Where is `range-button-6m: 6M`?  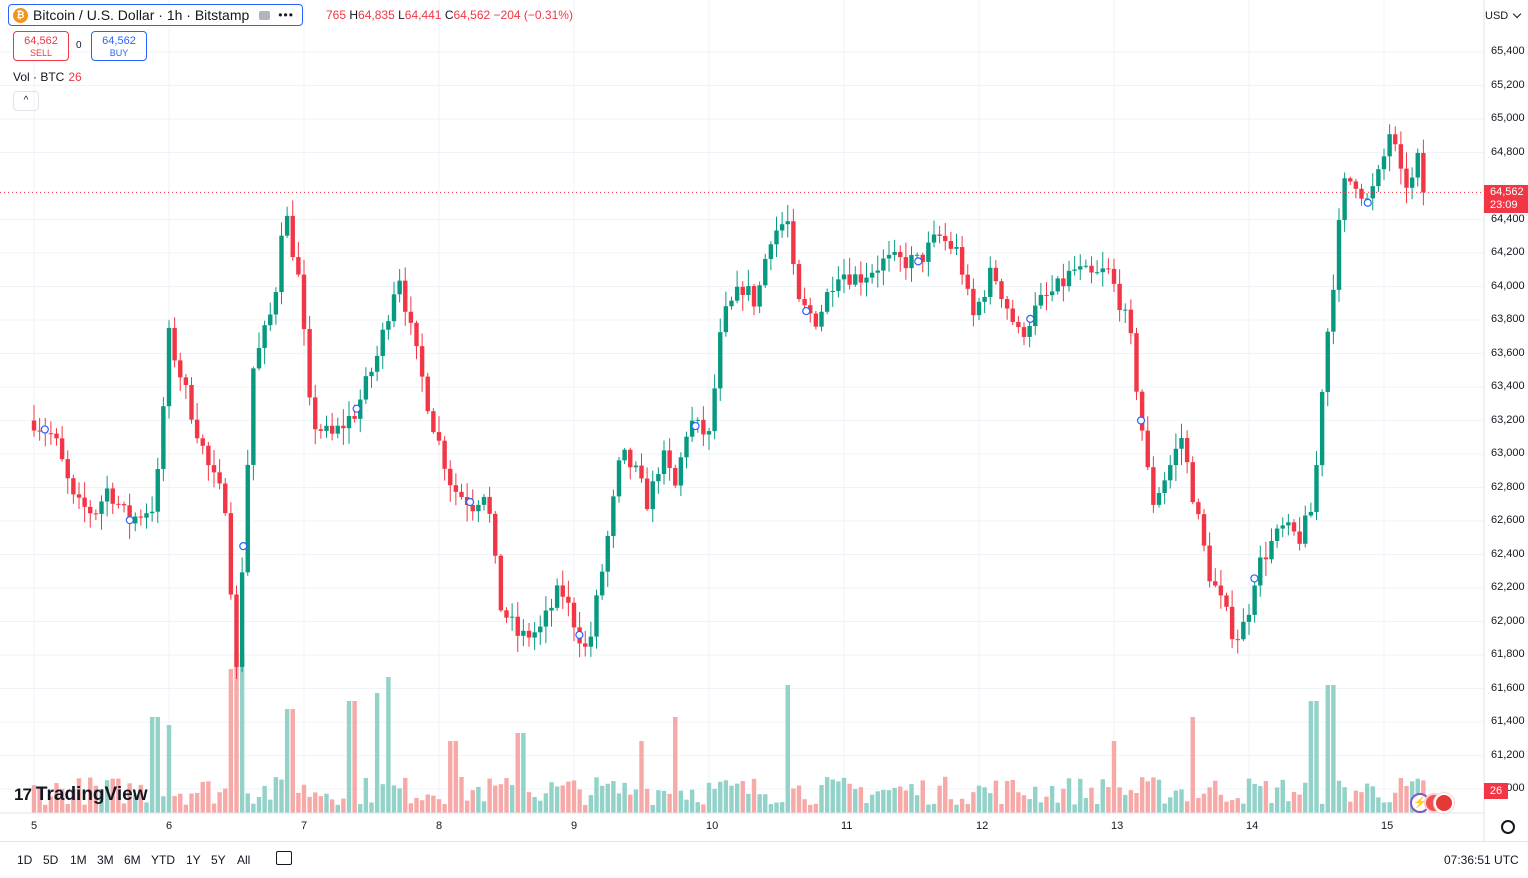 range-button-6m: 6M is located at coordinates (132, 860).